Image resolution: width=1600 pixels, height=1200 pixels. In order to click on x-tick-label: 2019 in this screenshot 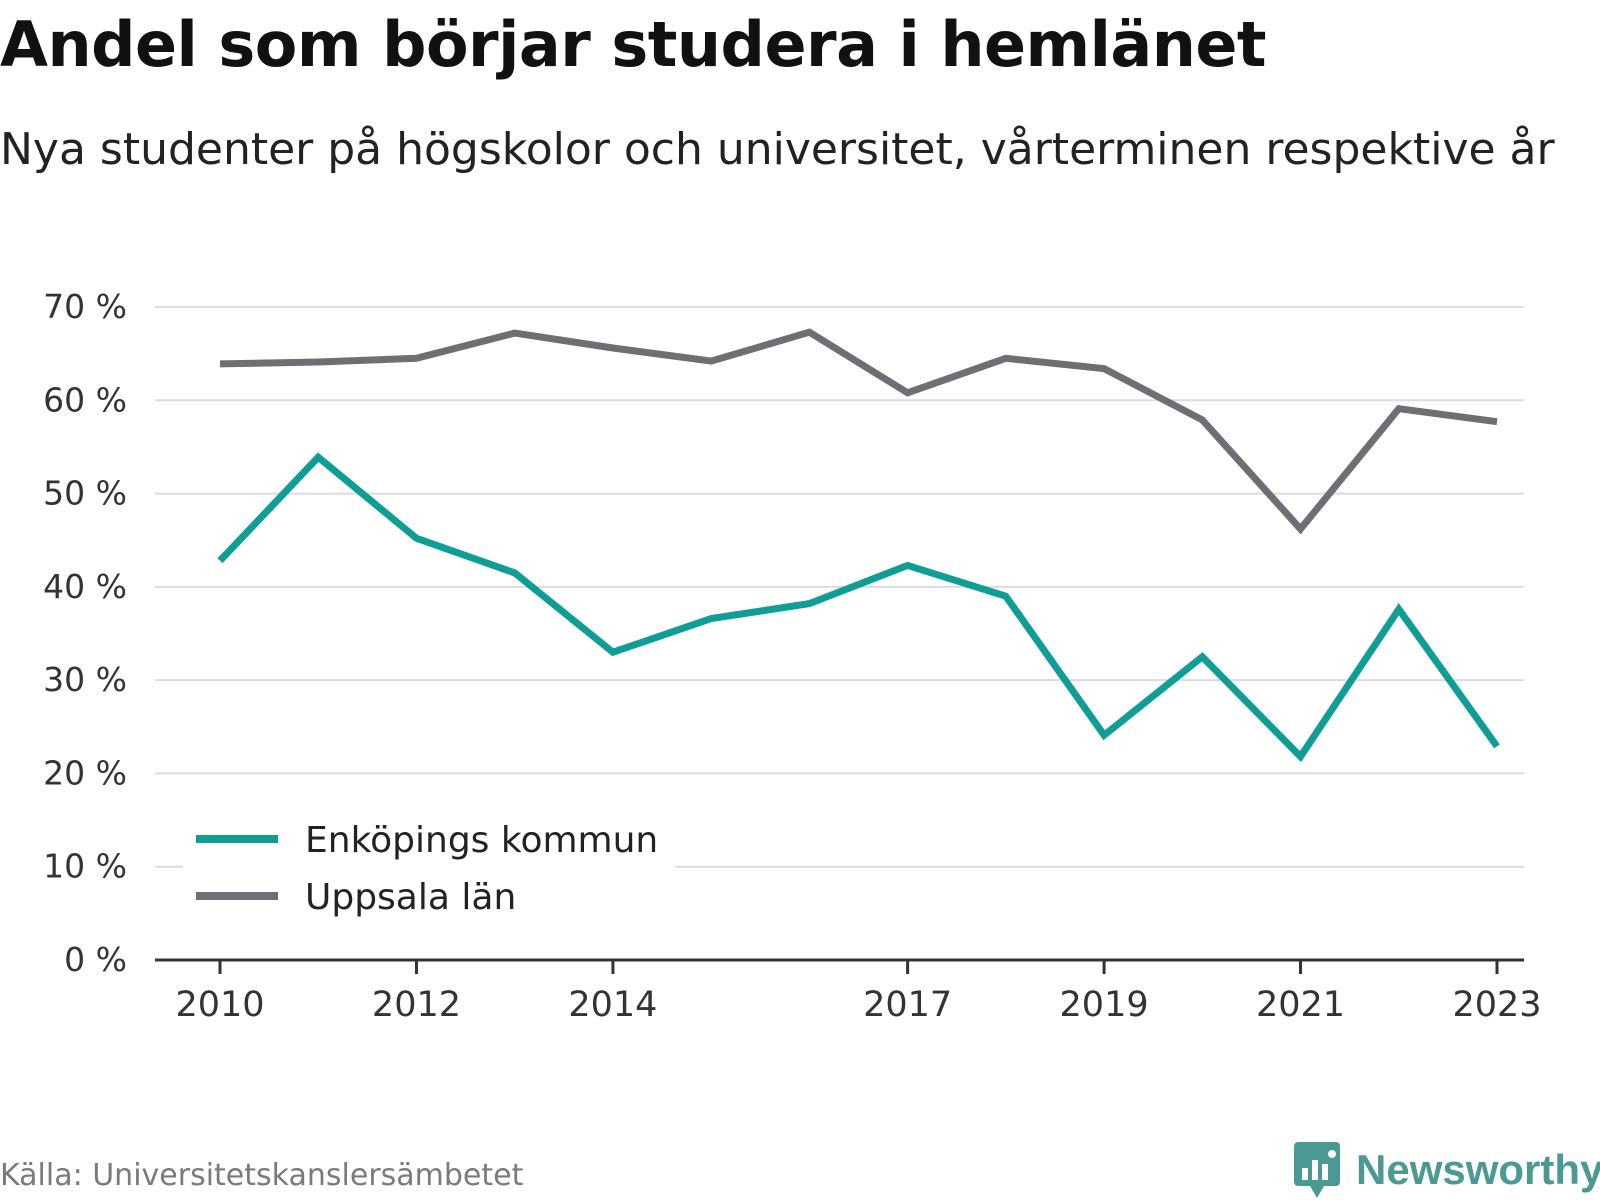, I will do `click(1104, 1005)`.